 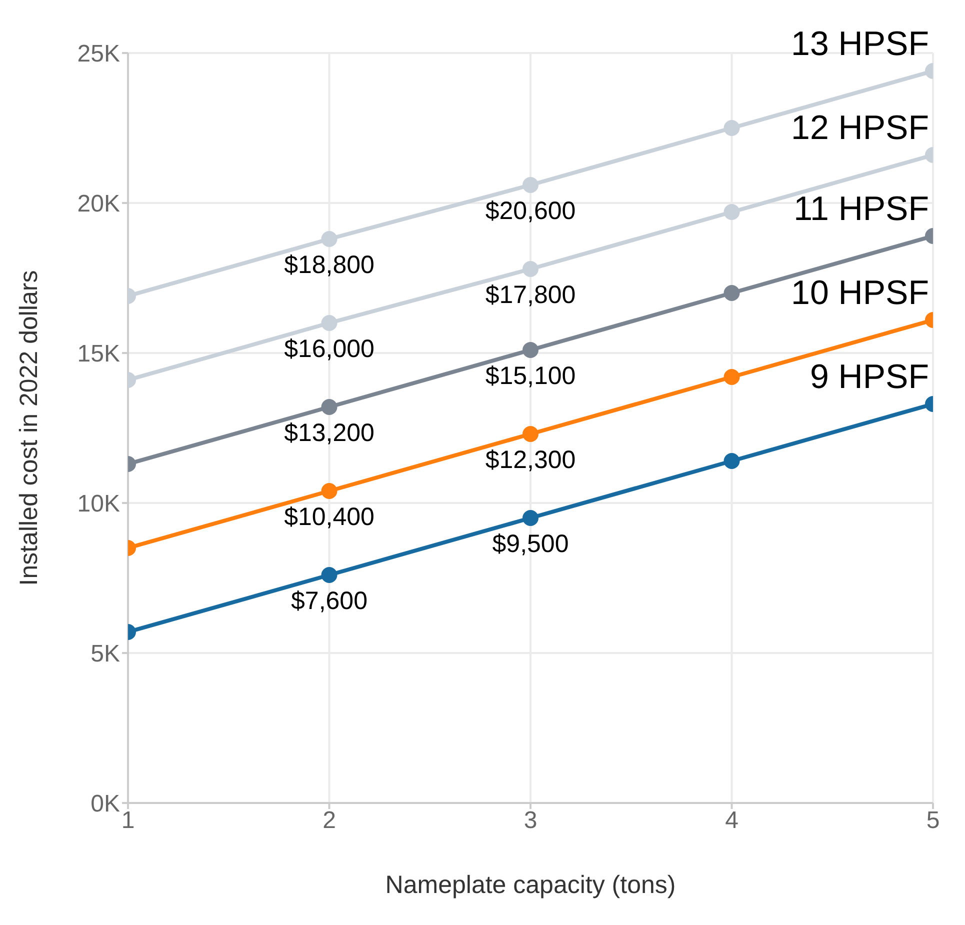 I want to click on series-label: 11 HPSF, so click(x=861, y=209).